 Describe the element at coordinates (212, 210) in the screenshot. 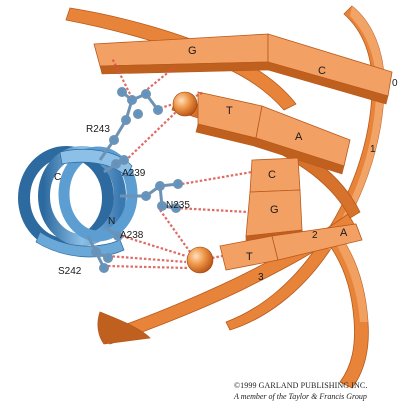

I see `hbond-n235-g` at that location.